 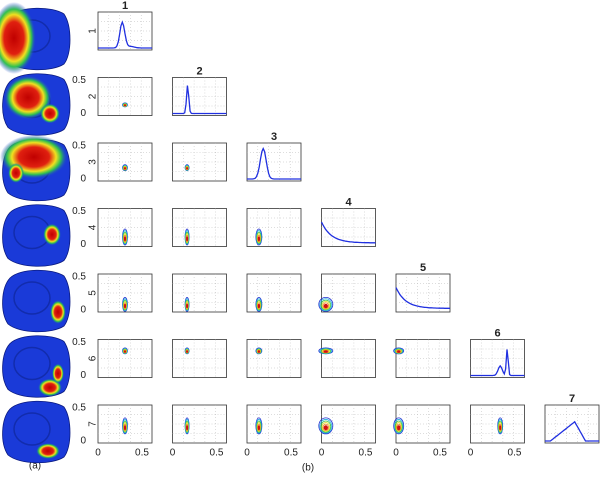 I want to click on subplot-title: 1, so click(x=125, y=6).